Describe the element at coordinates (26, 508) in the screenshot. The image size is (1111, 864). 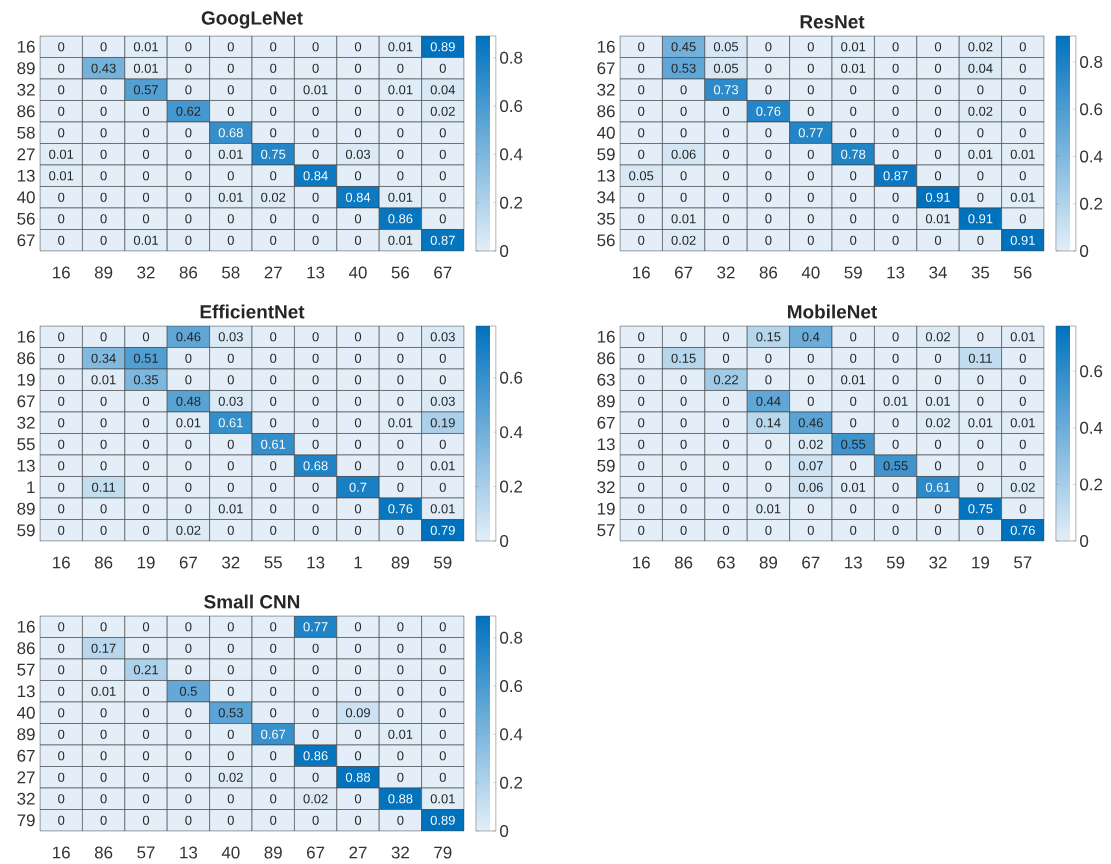
I see `y-tick-label: 89` at that location.